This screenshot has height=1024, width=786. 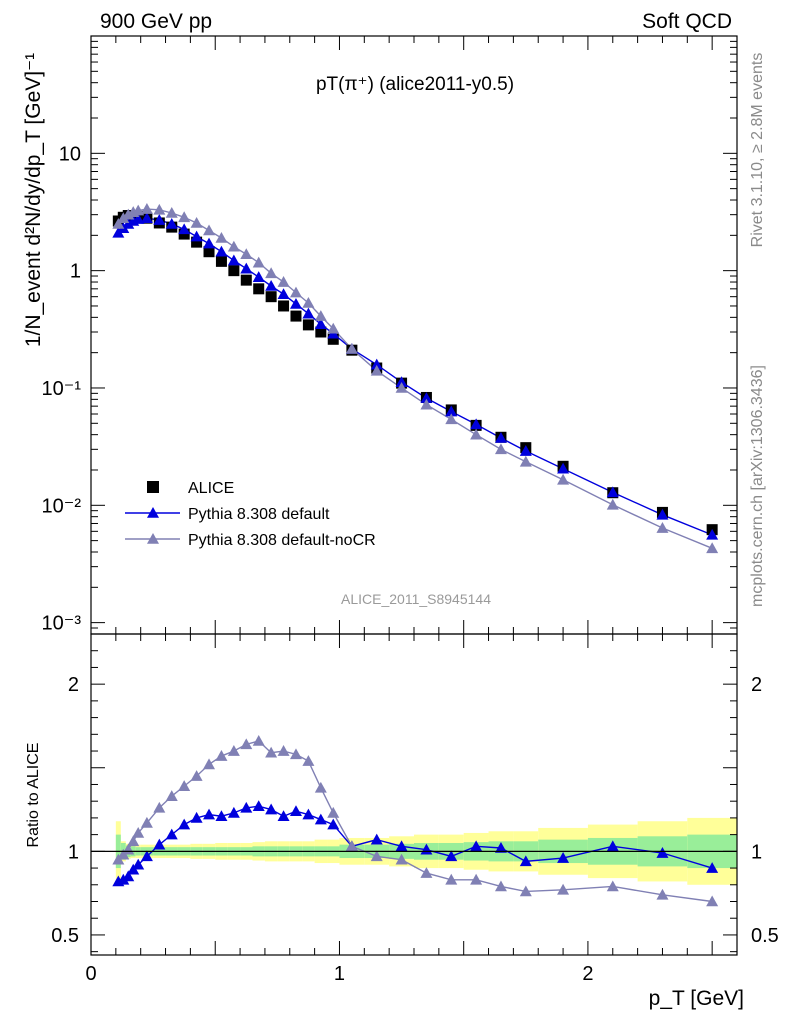 I want to click on side-label-bottom: mcplots.cern.ch [arXiv:1306.3436], so click(x=757, y=486).